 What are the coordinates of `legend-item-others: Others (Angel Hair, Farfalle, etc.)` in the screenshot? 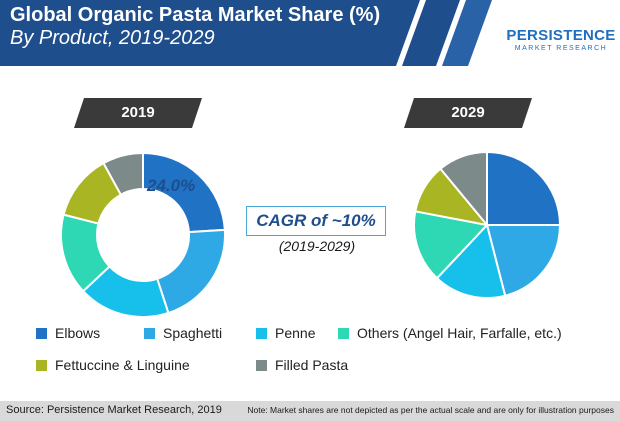 It's located at (450, 333).